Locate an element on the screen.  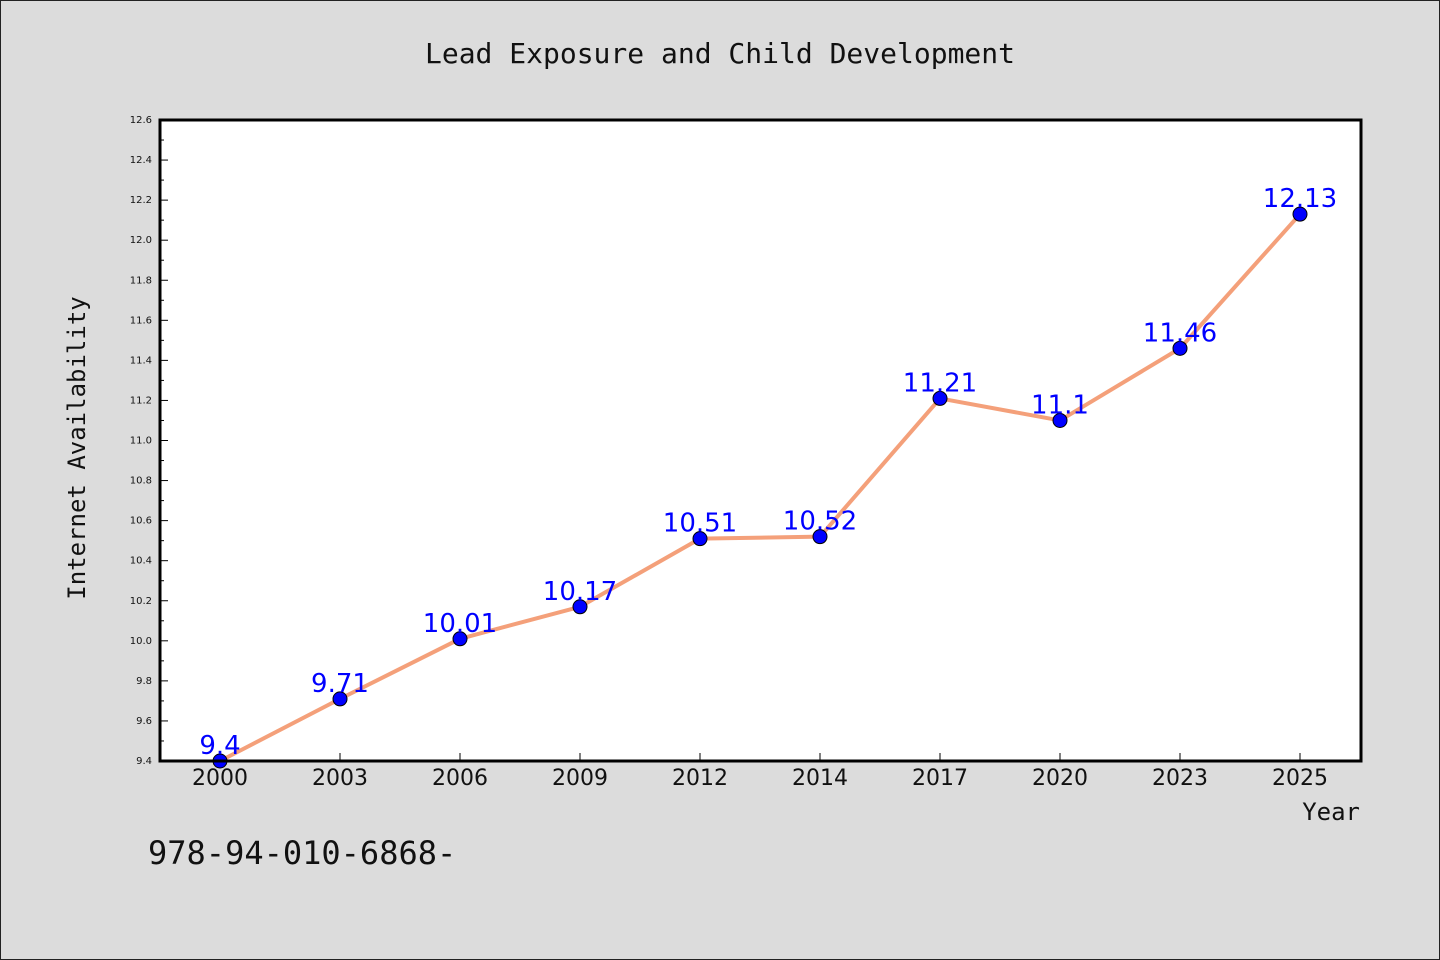
x-tick-label: 2017 is located at coordinates (940, 778).